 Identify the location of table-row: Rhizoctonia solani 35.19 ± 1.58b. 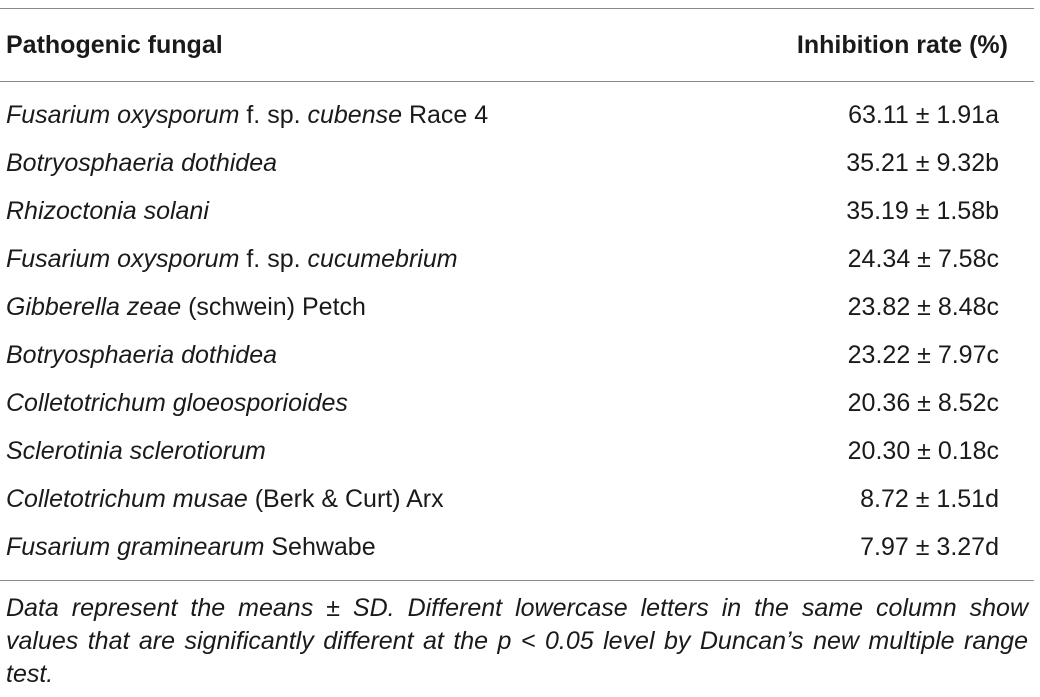
(517, 211).